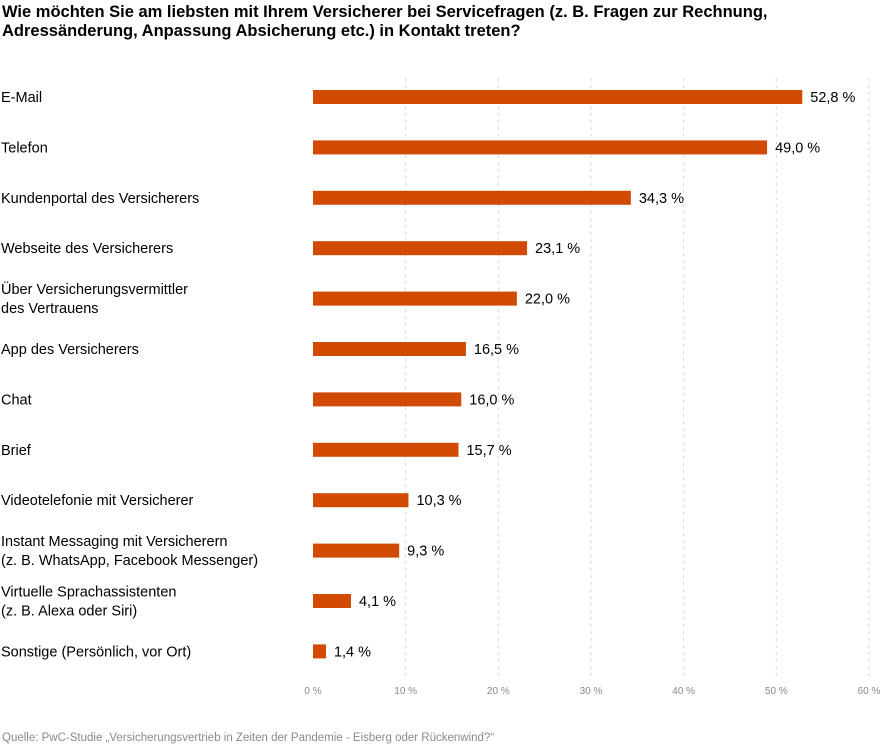 This screenshot has width=885, height=750. I want to click on bar-value-label: 4,1 %, so click(377, 602).